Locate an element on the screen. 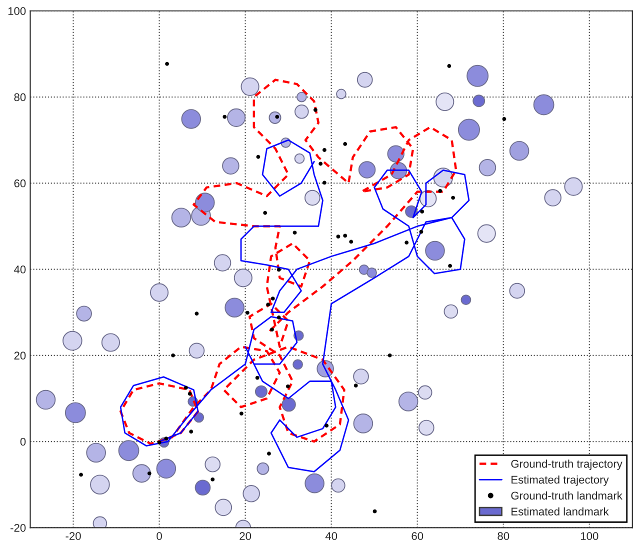  legend-label: Estimated trajectory is located at coordinates (560, 480).